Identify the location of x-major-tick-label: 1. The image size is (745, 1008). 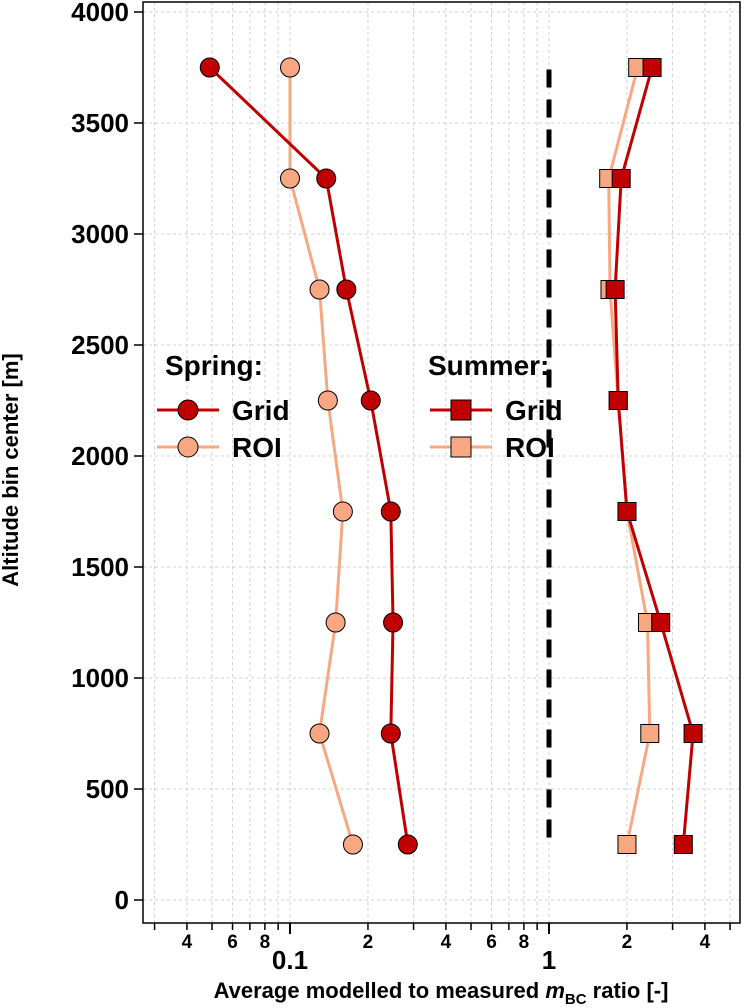
(549, 960).